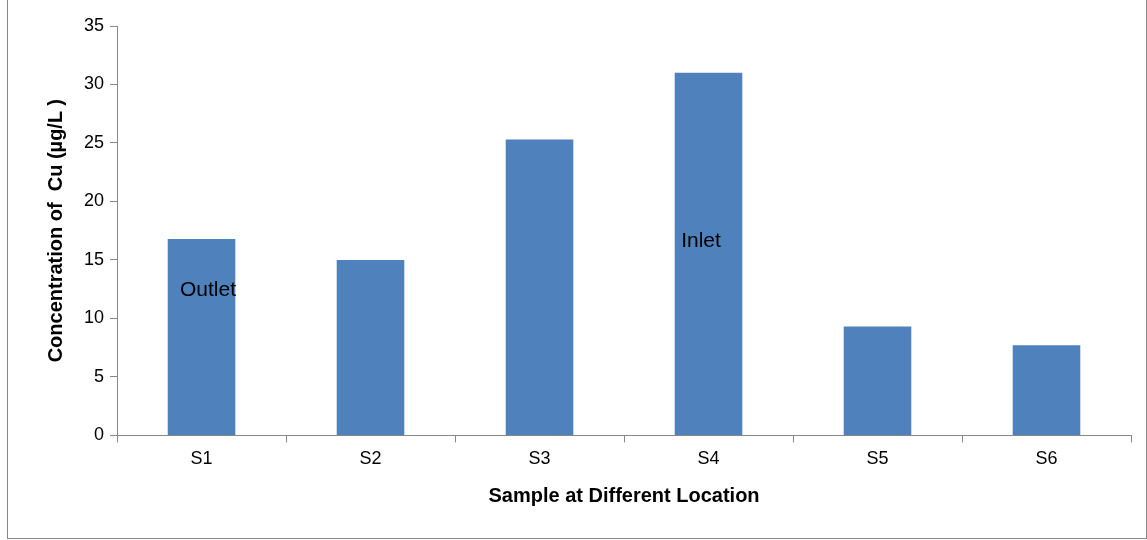 This screenshot has height=540, width=1147. Describe the element at coordinates (54, 231) in the screenshot. I see `y-axis-title: Concentration of Cu (µg/L )` at that location.